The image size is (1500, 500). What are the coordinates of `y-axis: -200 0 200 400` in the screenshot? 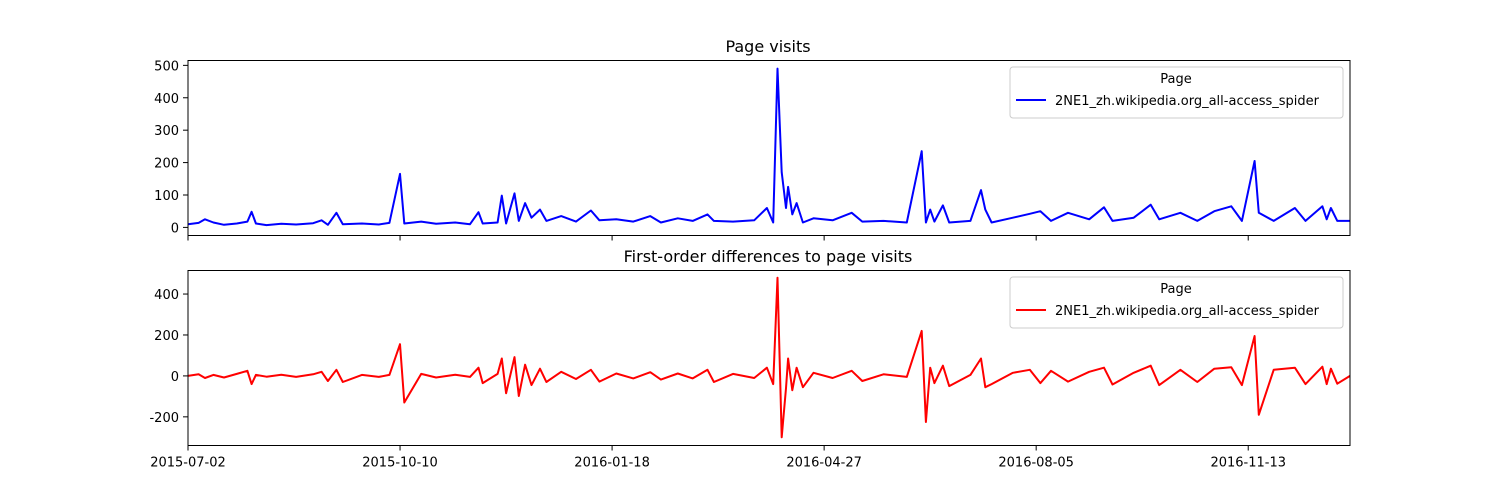 It's located at (168, 357).